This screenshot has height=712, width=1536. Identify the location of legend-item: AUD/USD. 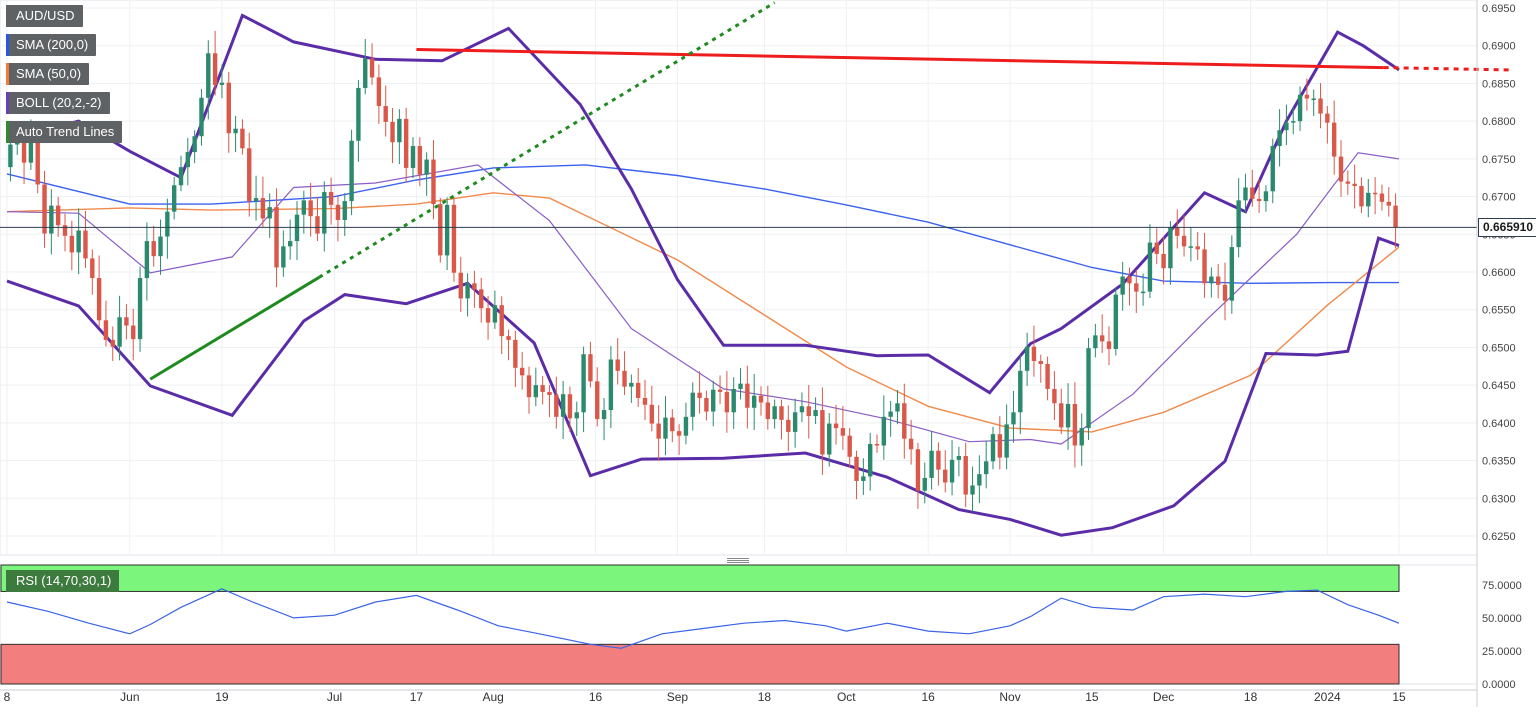
(44, 16).